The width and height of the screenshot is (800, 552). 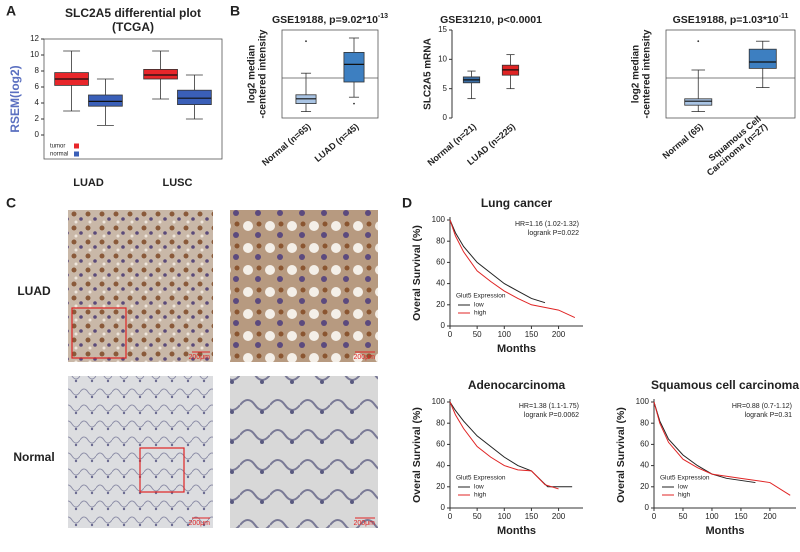 I want to click on annotation: logrank P=0.022, so click(x=553, y=233).